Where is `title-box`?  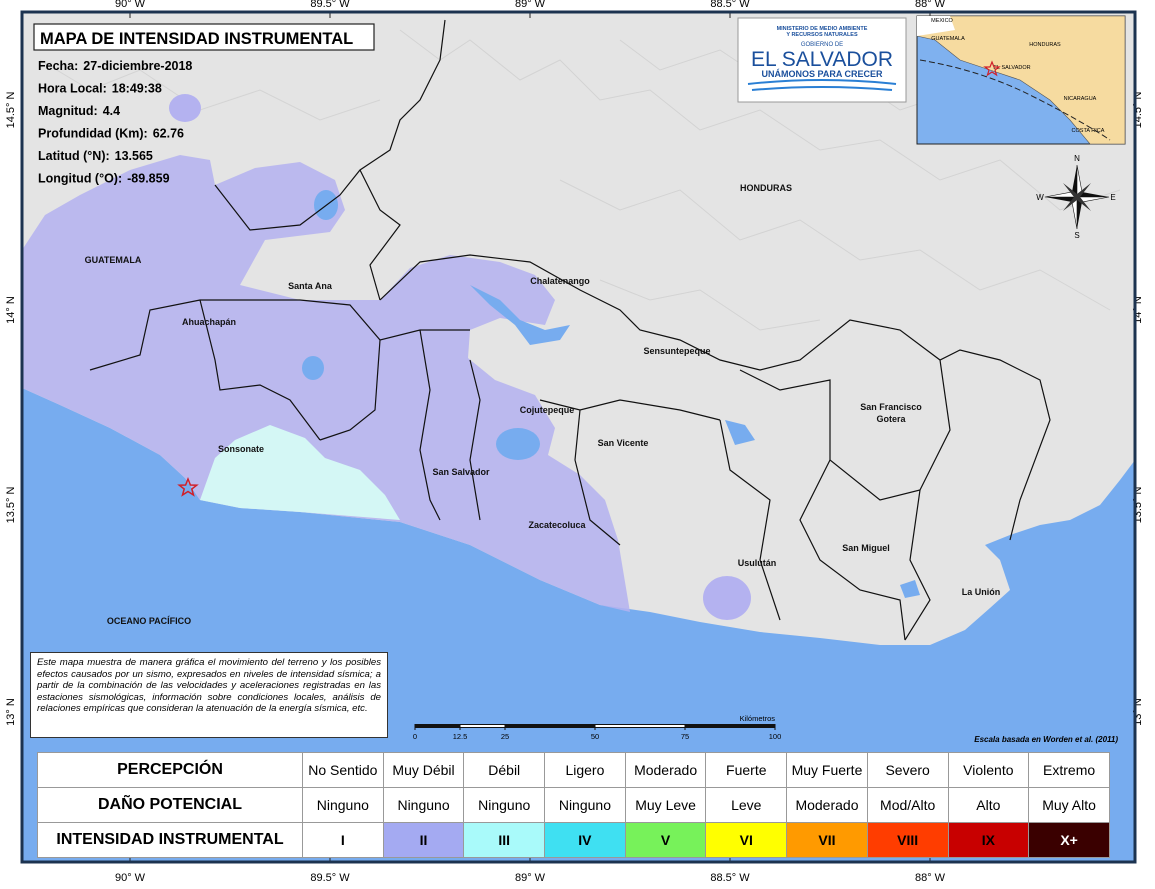
title-box is located at coordinates (204, 37).